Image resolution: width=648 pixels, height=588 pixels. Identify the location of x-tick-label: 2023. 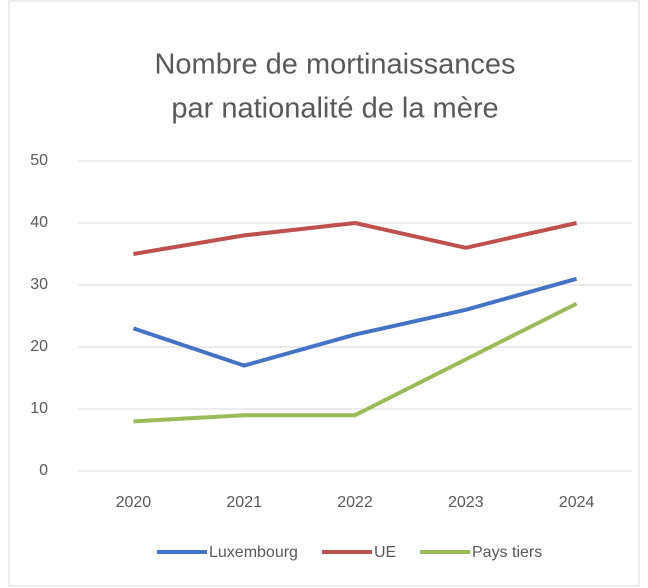
(466, 502).